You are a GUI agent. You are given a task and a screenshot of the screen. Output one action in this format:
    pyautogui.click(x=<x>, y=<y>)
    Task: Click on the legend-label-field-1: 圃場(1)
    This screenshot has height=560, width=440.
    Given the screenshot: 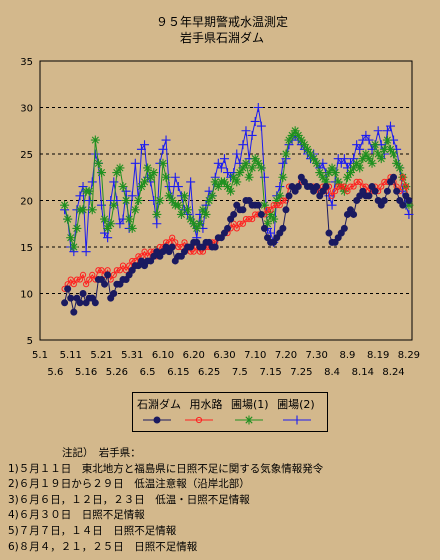 What is the action you would take?
    pyautogui.click(x=250, y=404)
    